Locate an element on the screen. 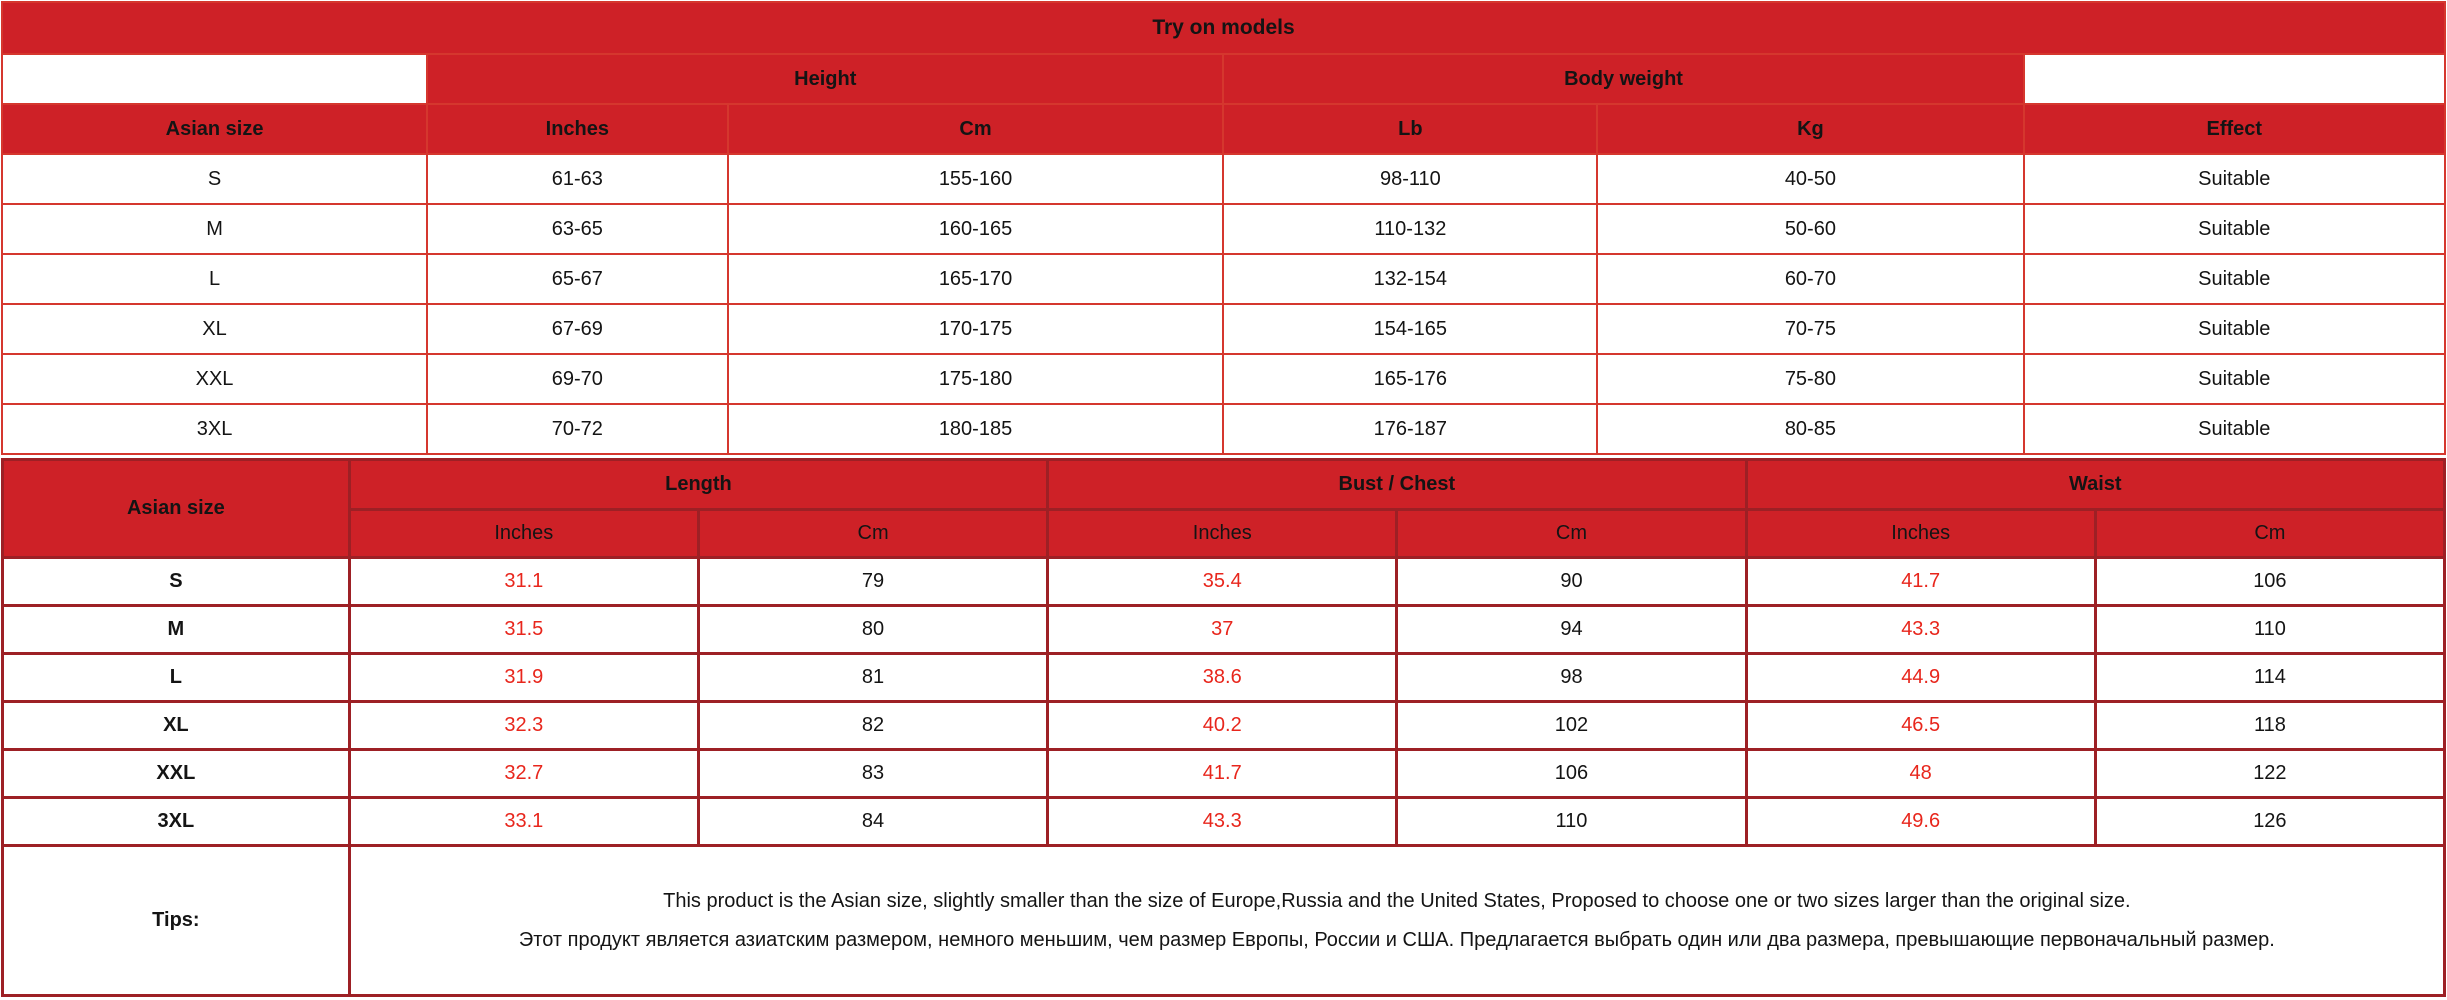  table1-value-cell: 165-176 is located at coordinates (1410, 379).